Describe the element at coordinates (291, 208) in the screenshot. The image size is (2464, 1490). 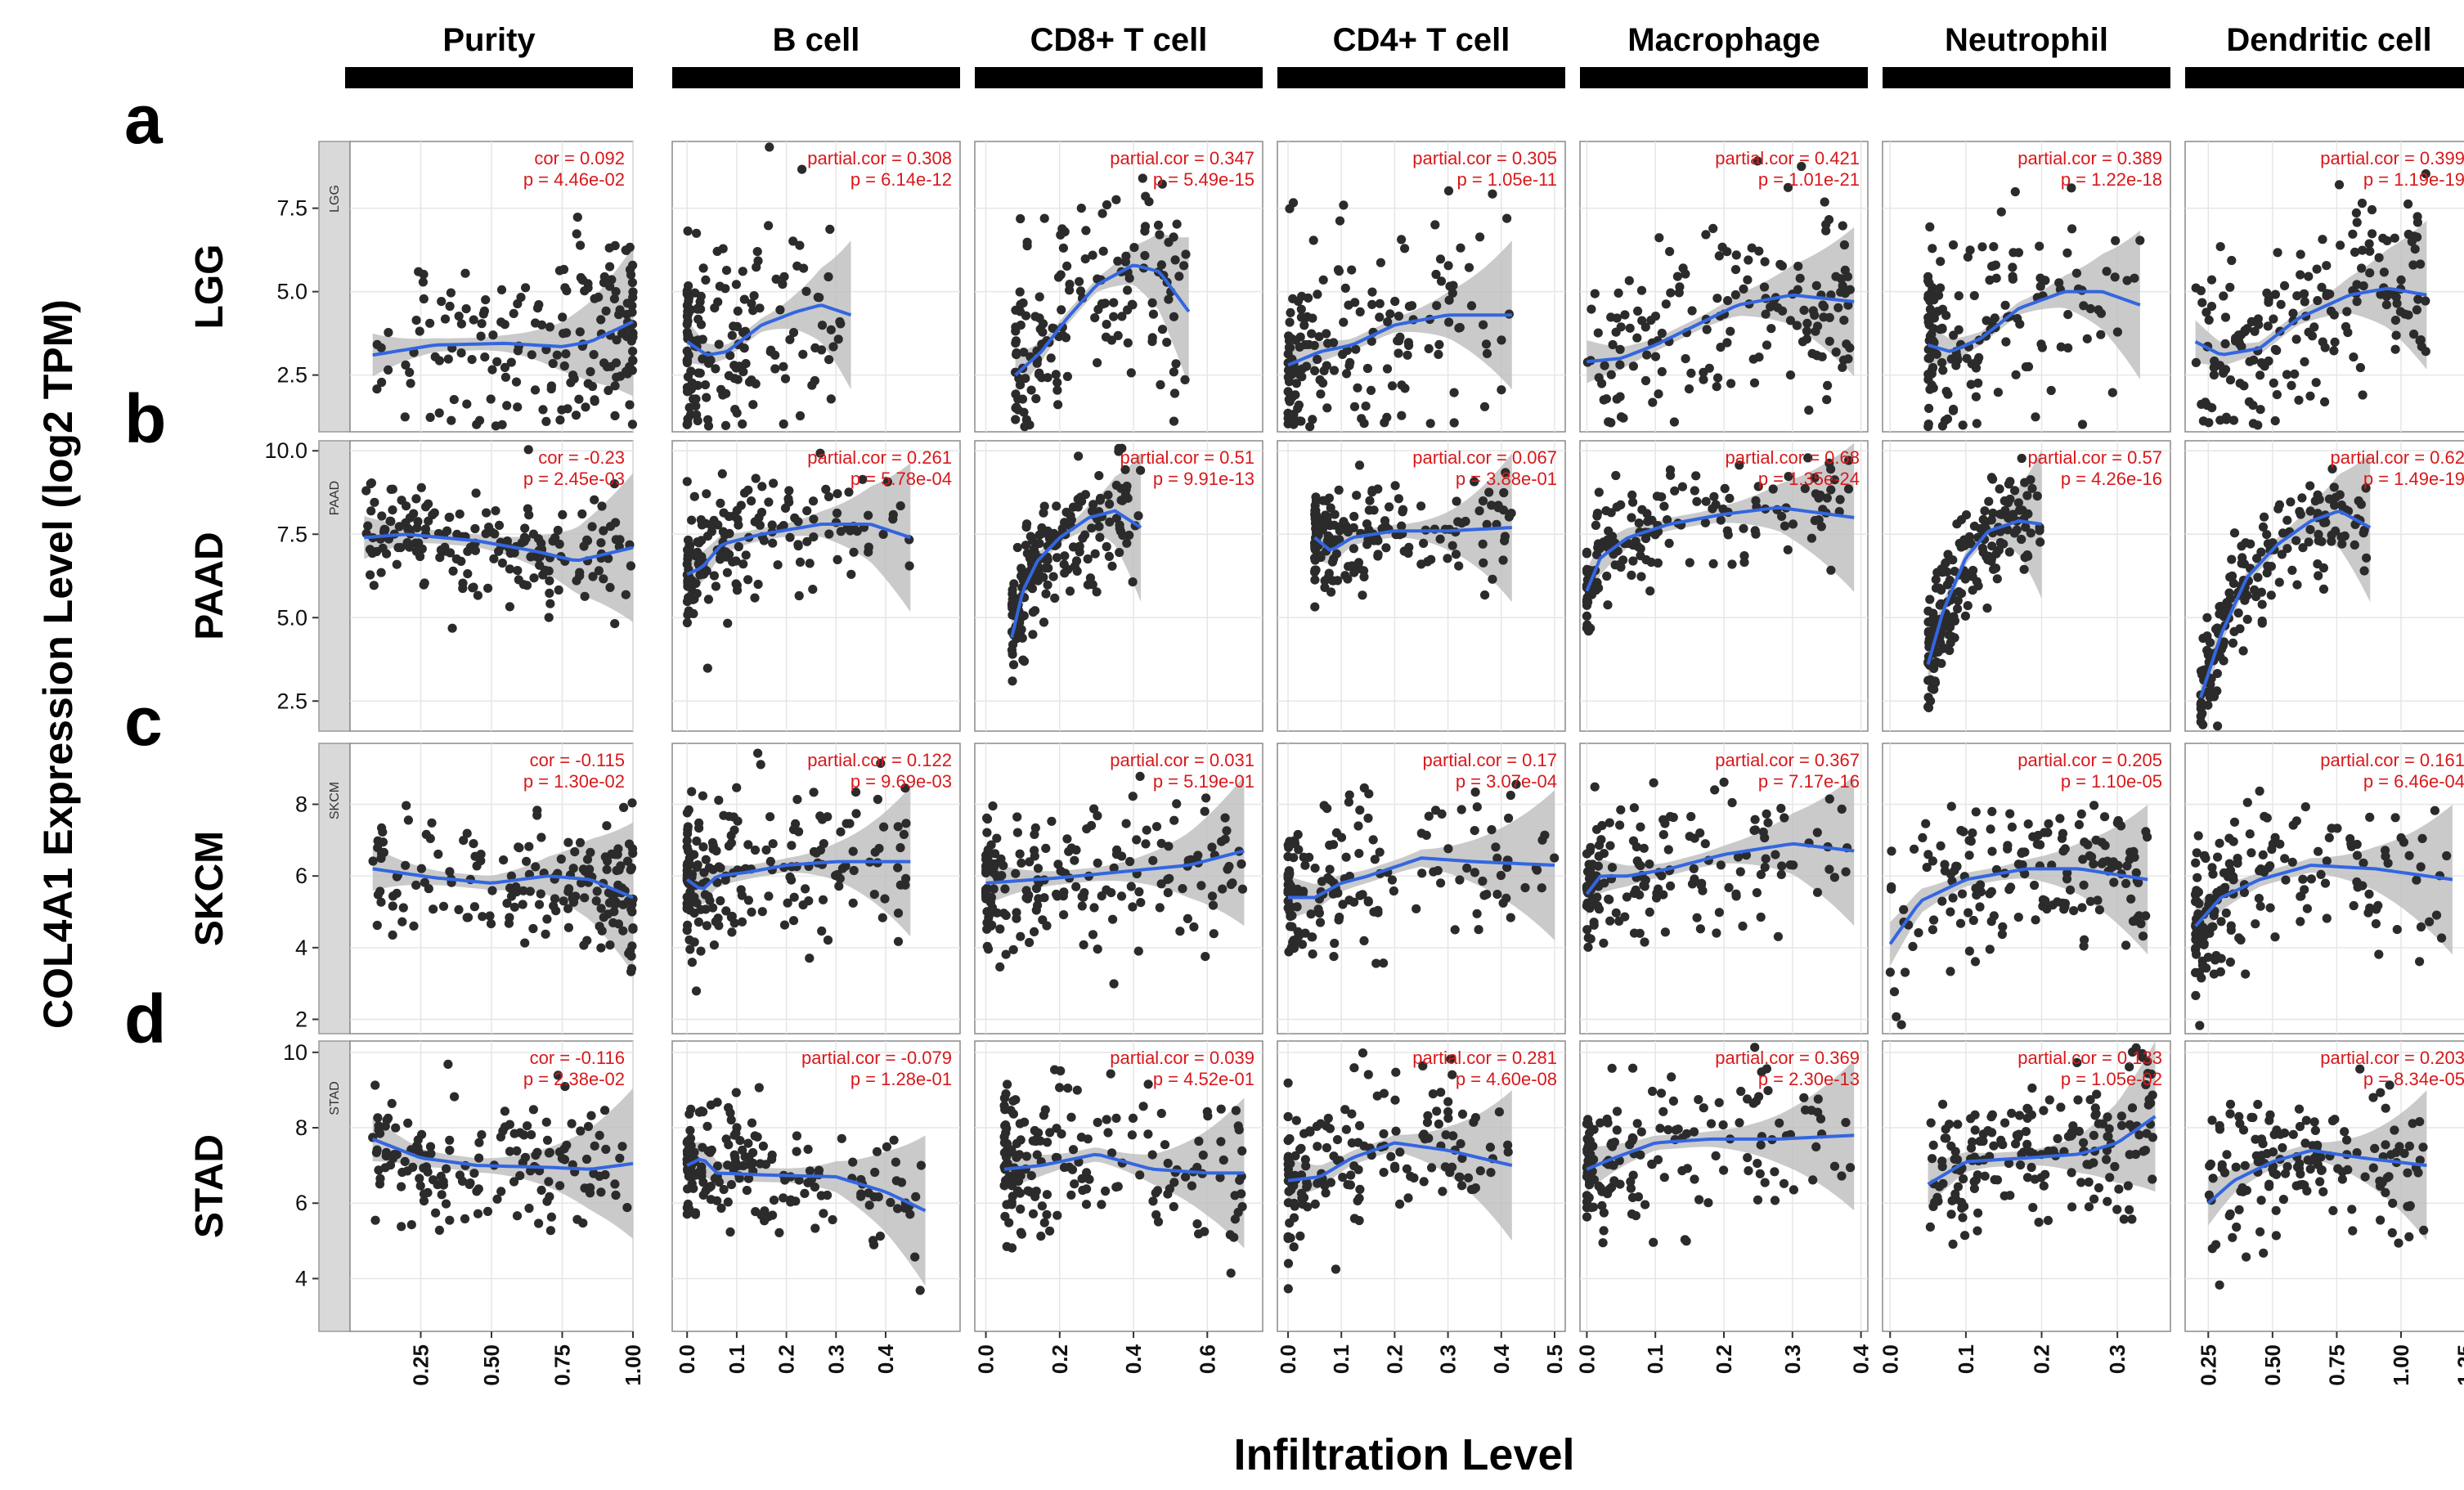
I see `y-tick-label: 7.5` at that location.